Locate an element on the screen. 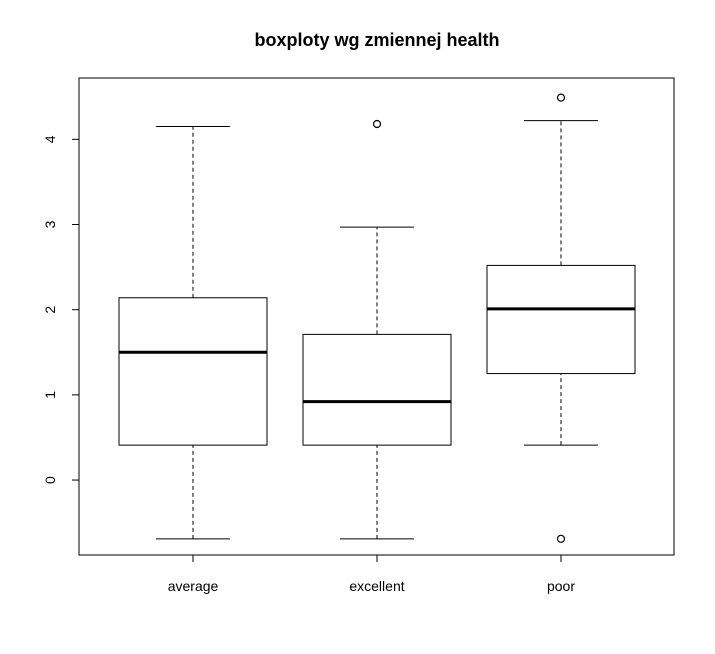 The height and width of the screenshot is (654, 715). x-tick-label: average is located at coordinates (193, 586).